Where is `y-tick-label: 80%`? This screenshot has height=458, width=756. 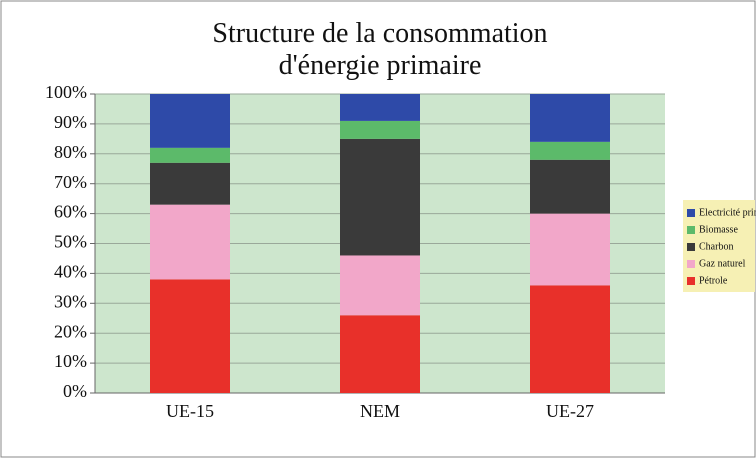 y-tick-label: 80% is located at coordinates (70, 152).